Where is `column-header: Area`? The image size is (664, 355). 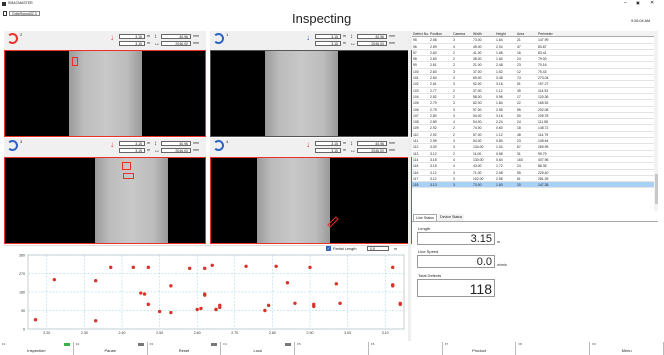 column-header: Area is located at coordinates (521, 34).